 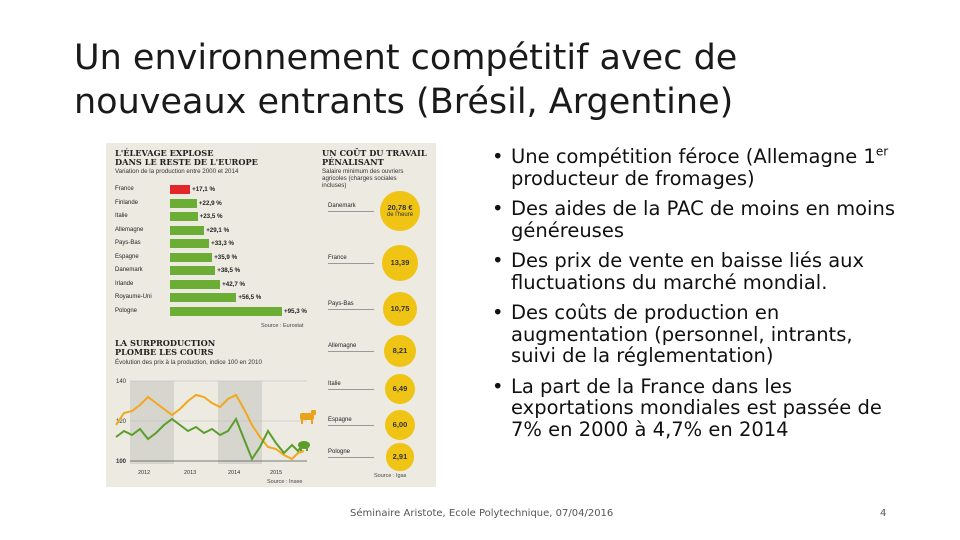 What do you see at coordinates (128, 243) in the screenshot?
I see `bar-country-label: Pays-Bas` at bounding box center [128, 243].